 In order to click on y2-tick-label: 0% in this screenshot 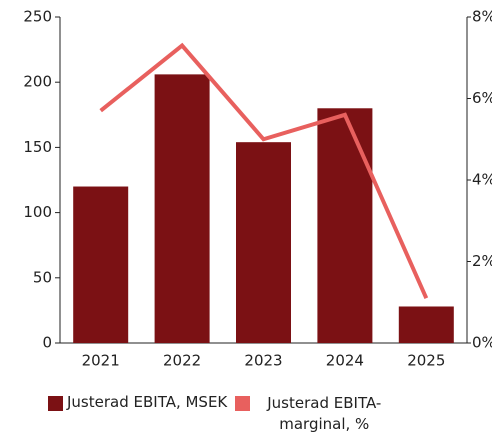, I will do `click(482, 343)`.